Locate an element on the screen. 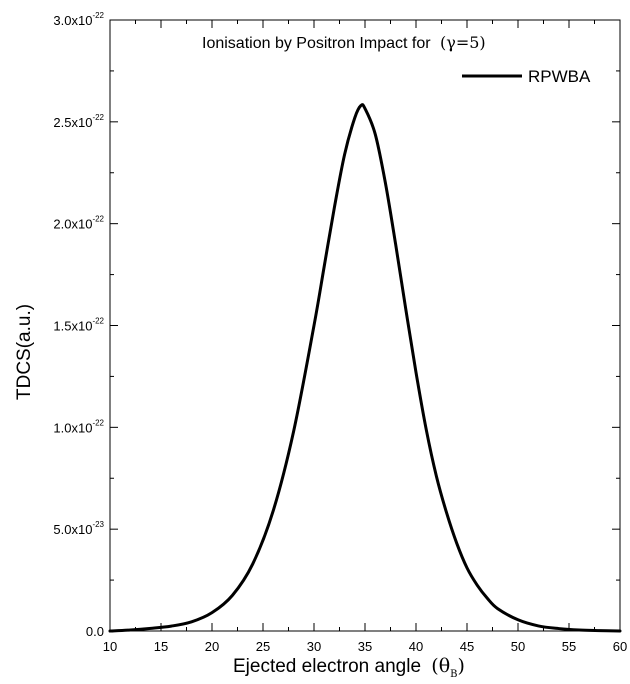 Image resolution: width=630 pixels, height=684 pixels. y-tick-mantissa: 2.5x10 is located at coordinates (72, 122).